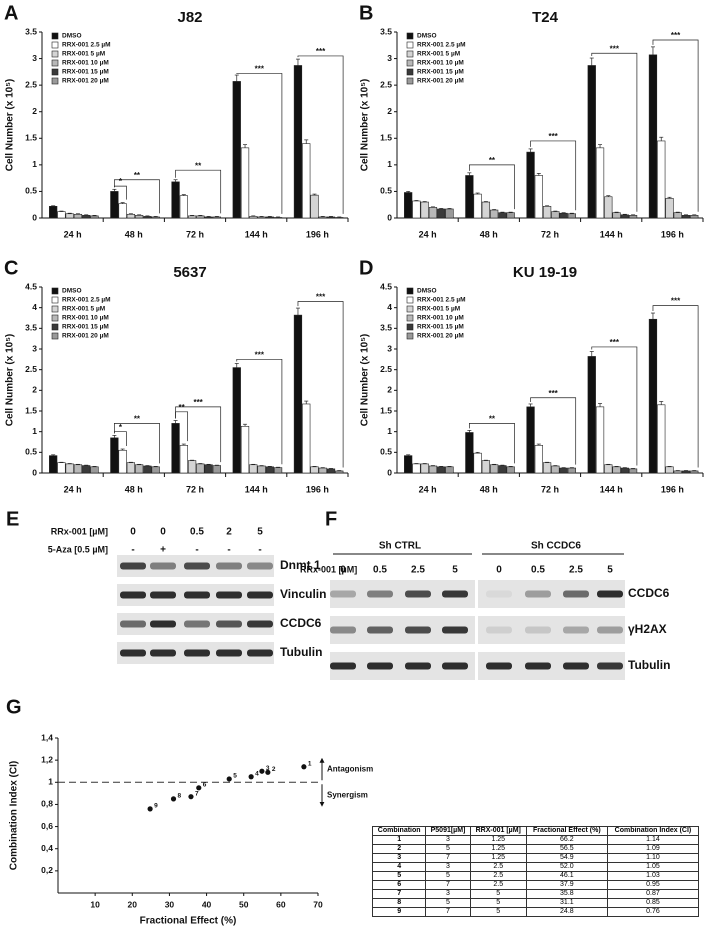 The width and height of the screenshot is (709, 943). Describe the element at coordinates (448, 831) in the screenshot. I see `header-cell: P5091[µM]` at that location.